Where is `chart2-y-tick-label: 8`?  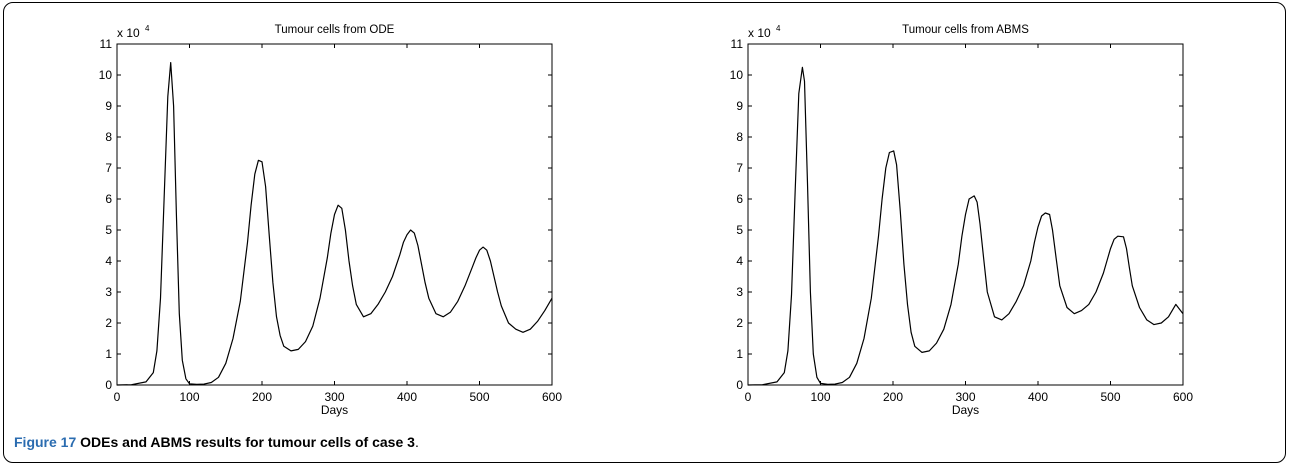
chart2-y-tick-label: 8 is located at coordinates (739, 137).